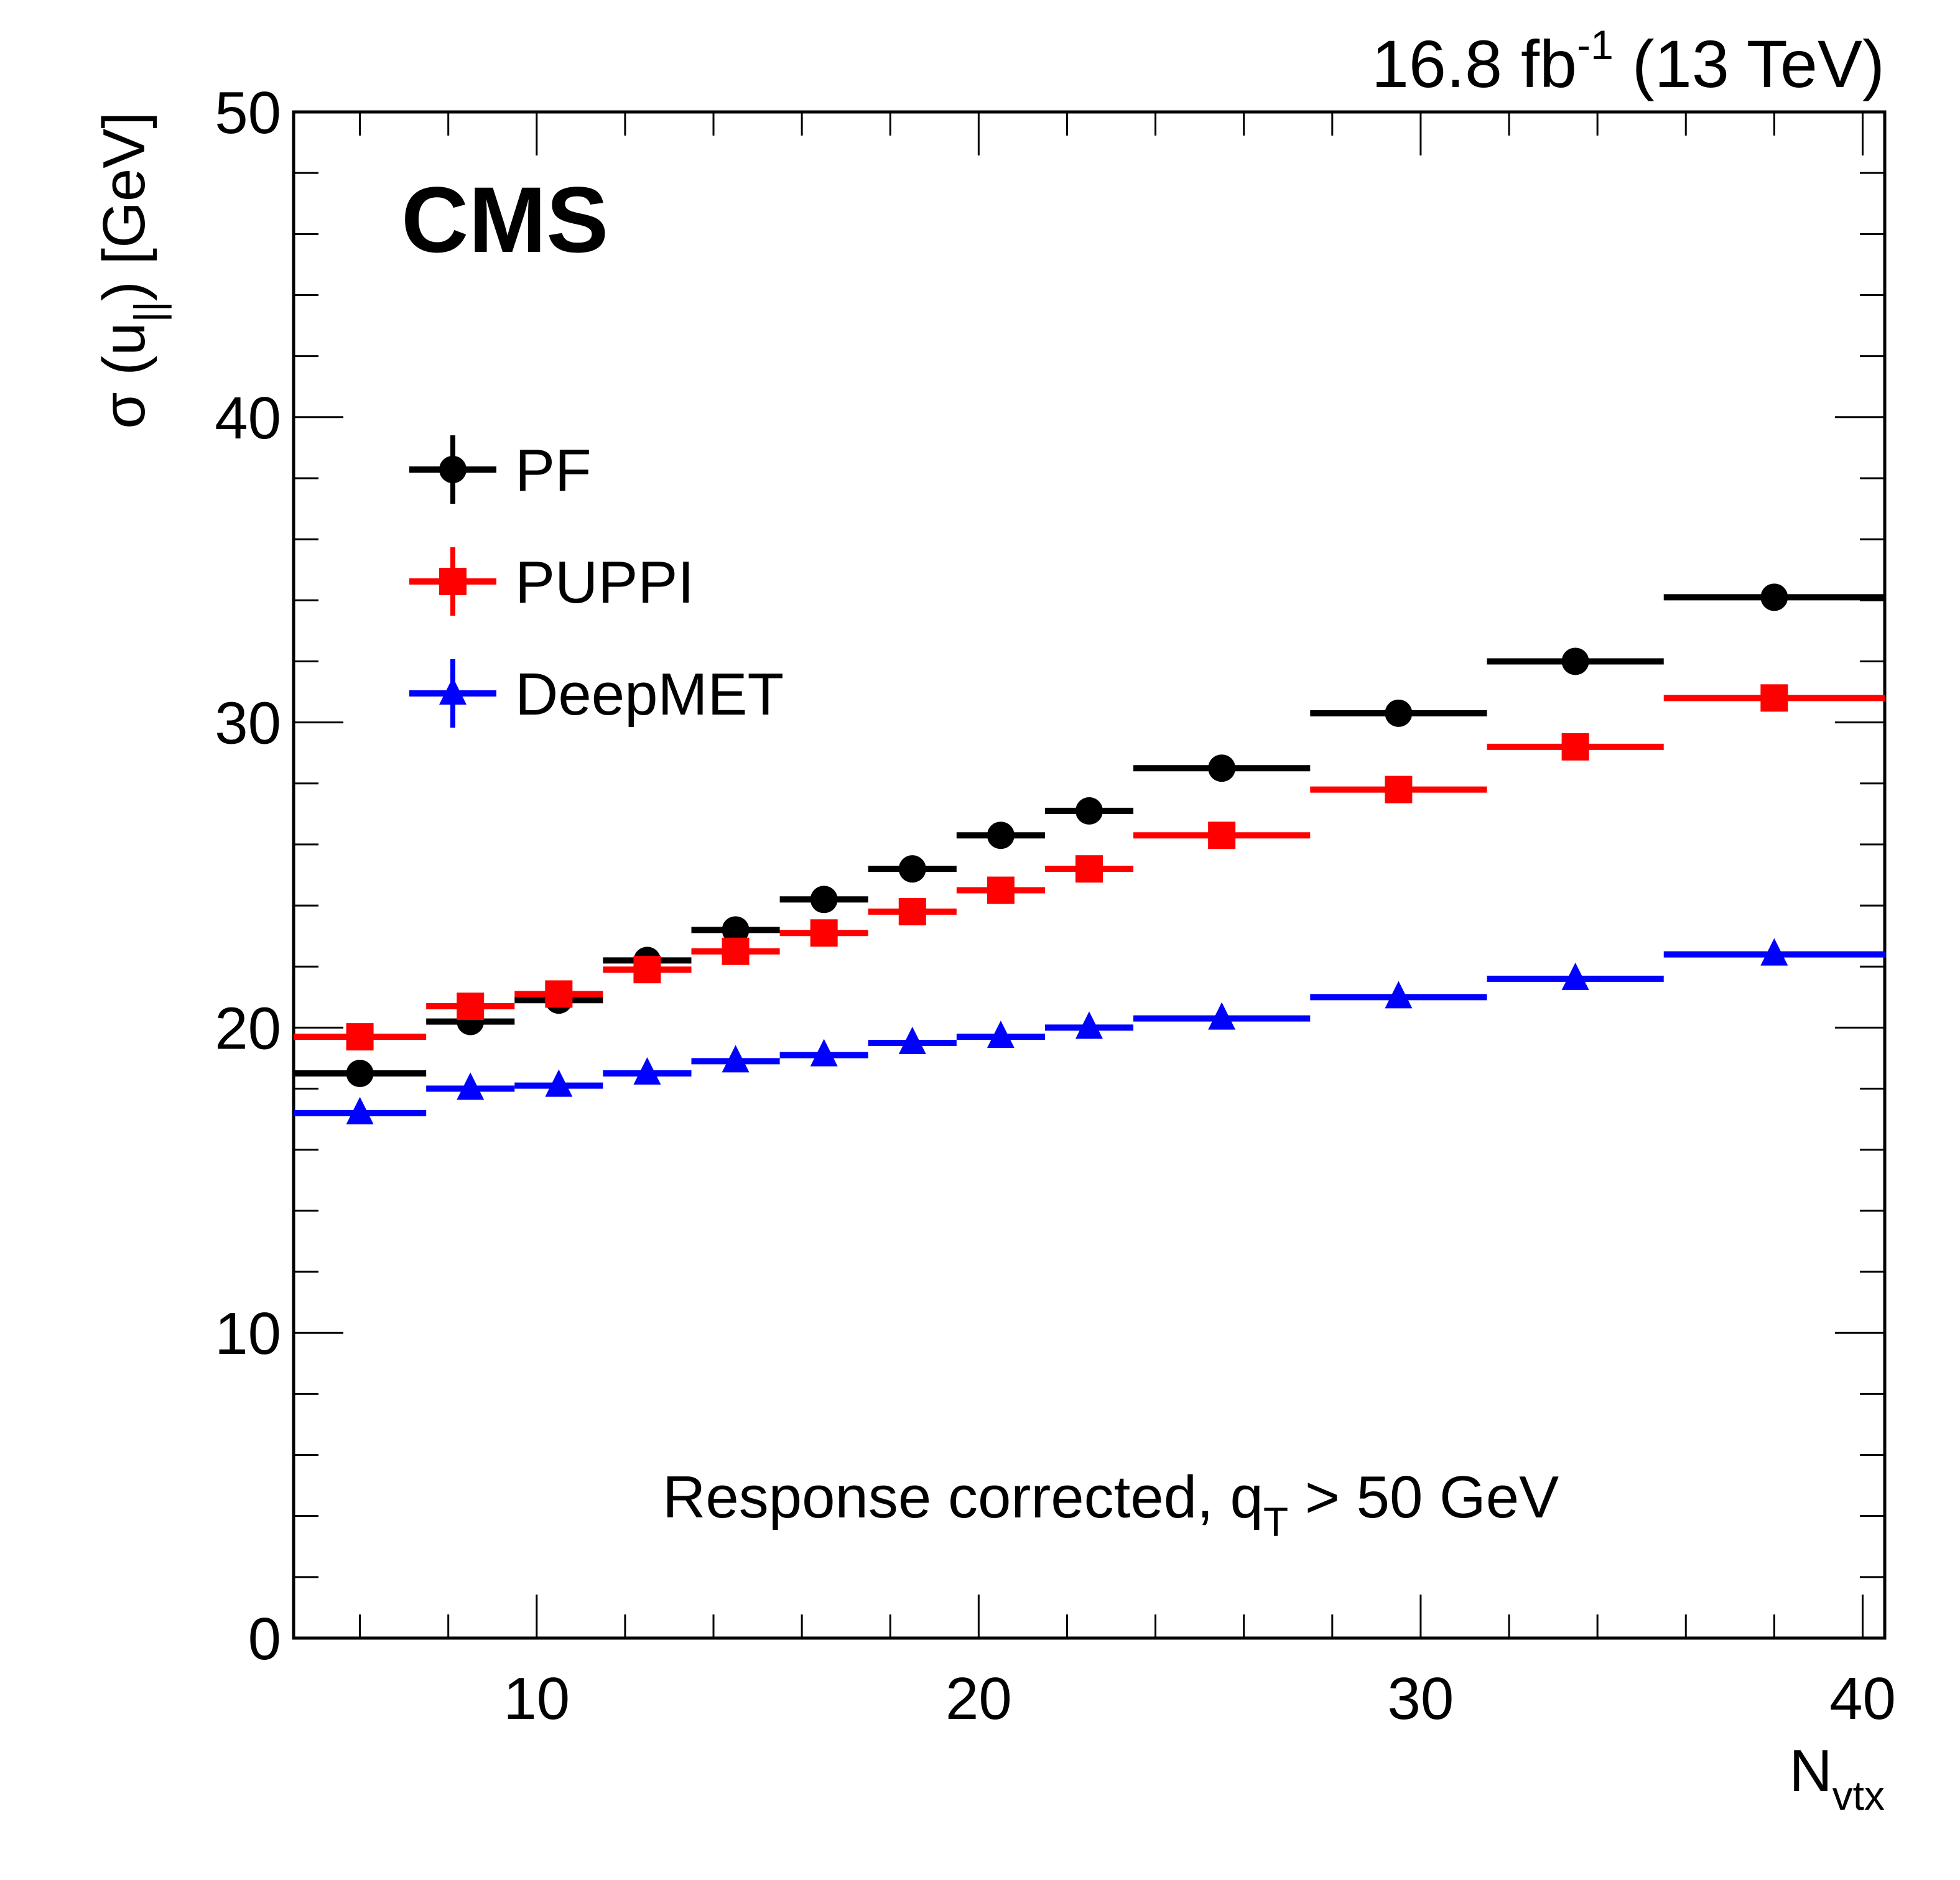  I want to click on annotation: Response corrected, qT > 50 GeV, so click(1110, 1504).